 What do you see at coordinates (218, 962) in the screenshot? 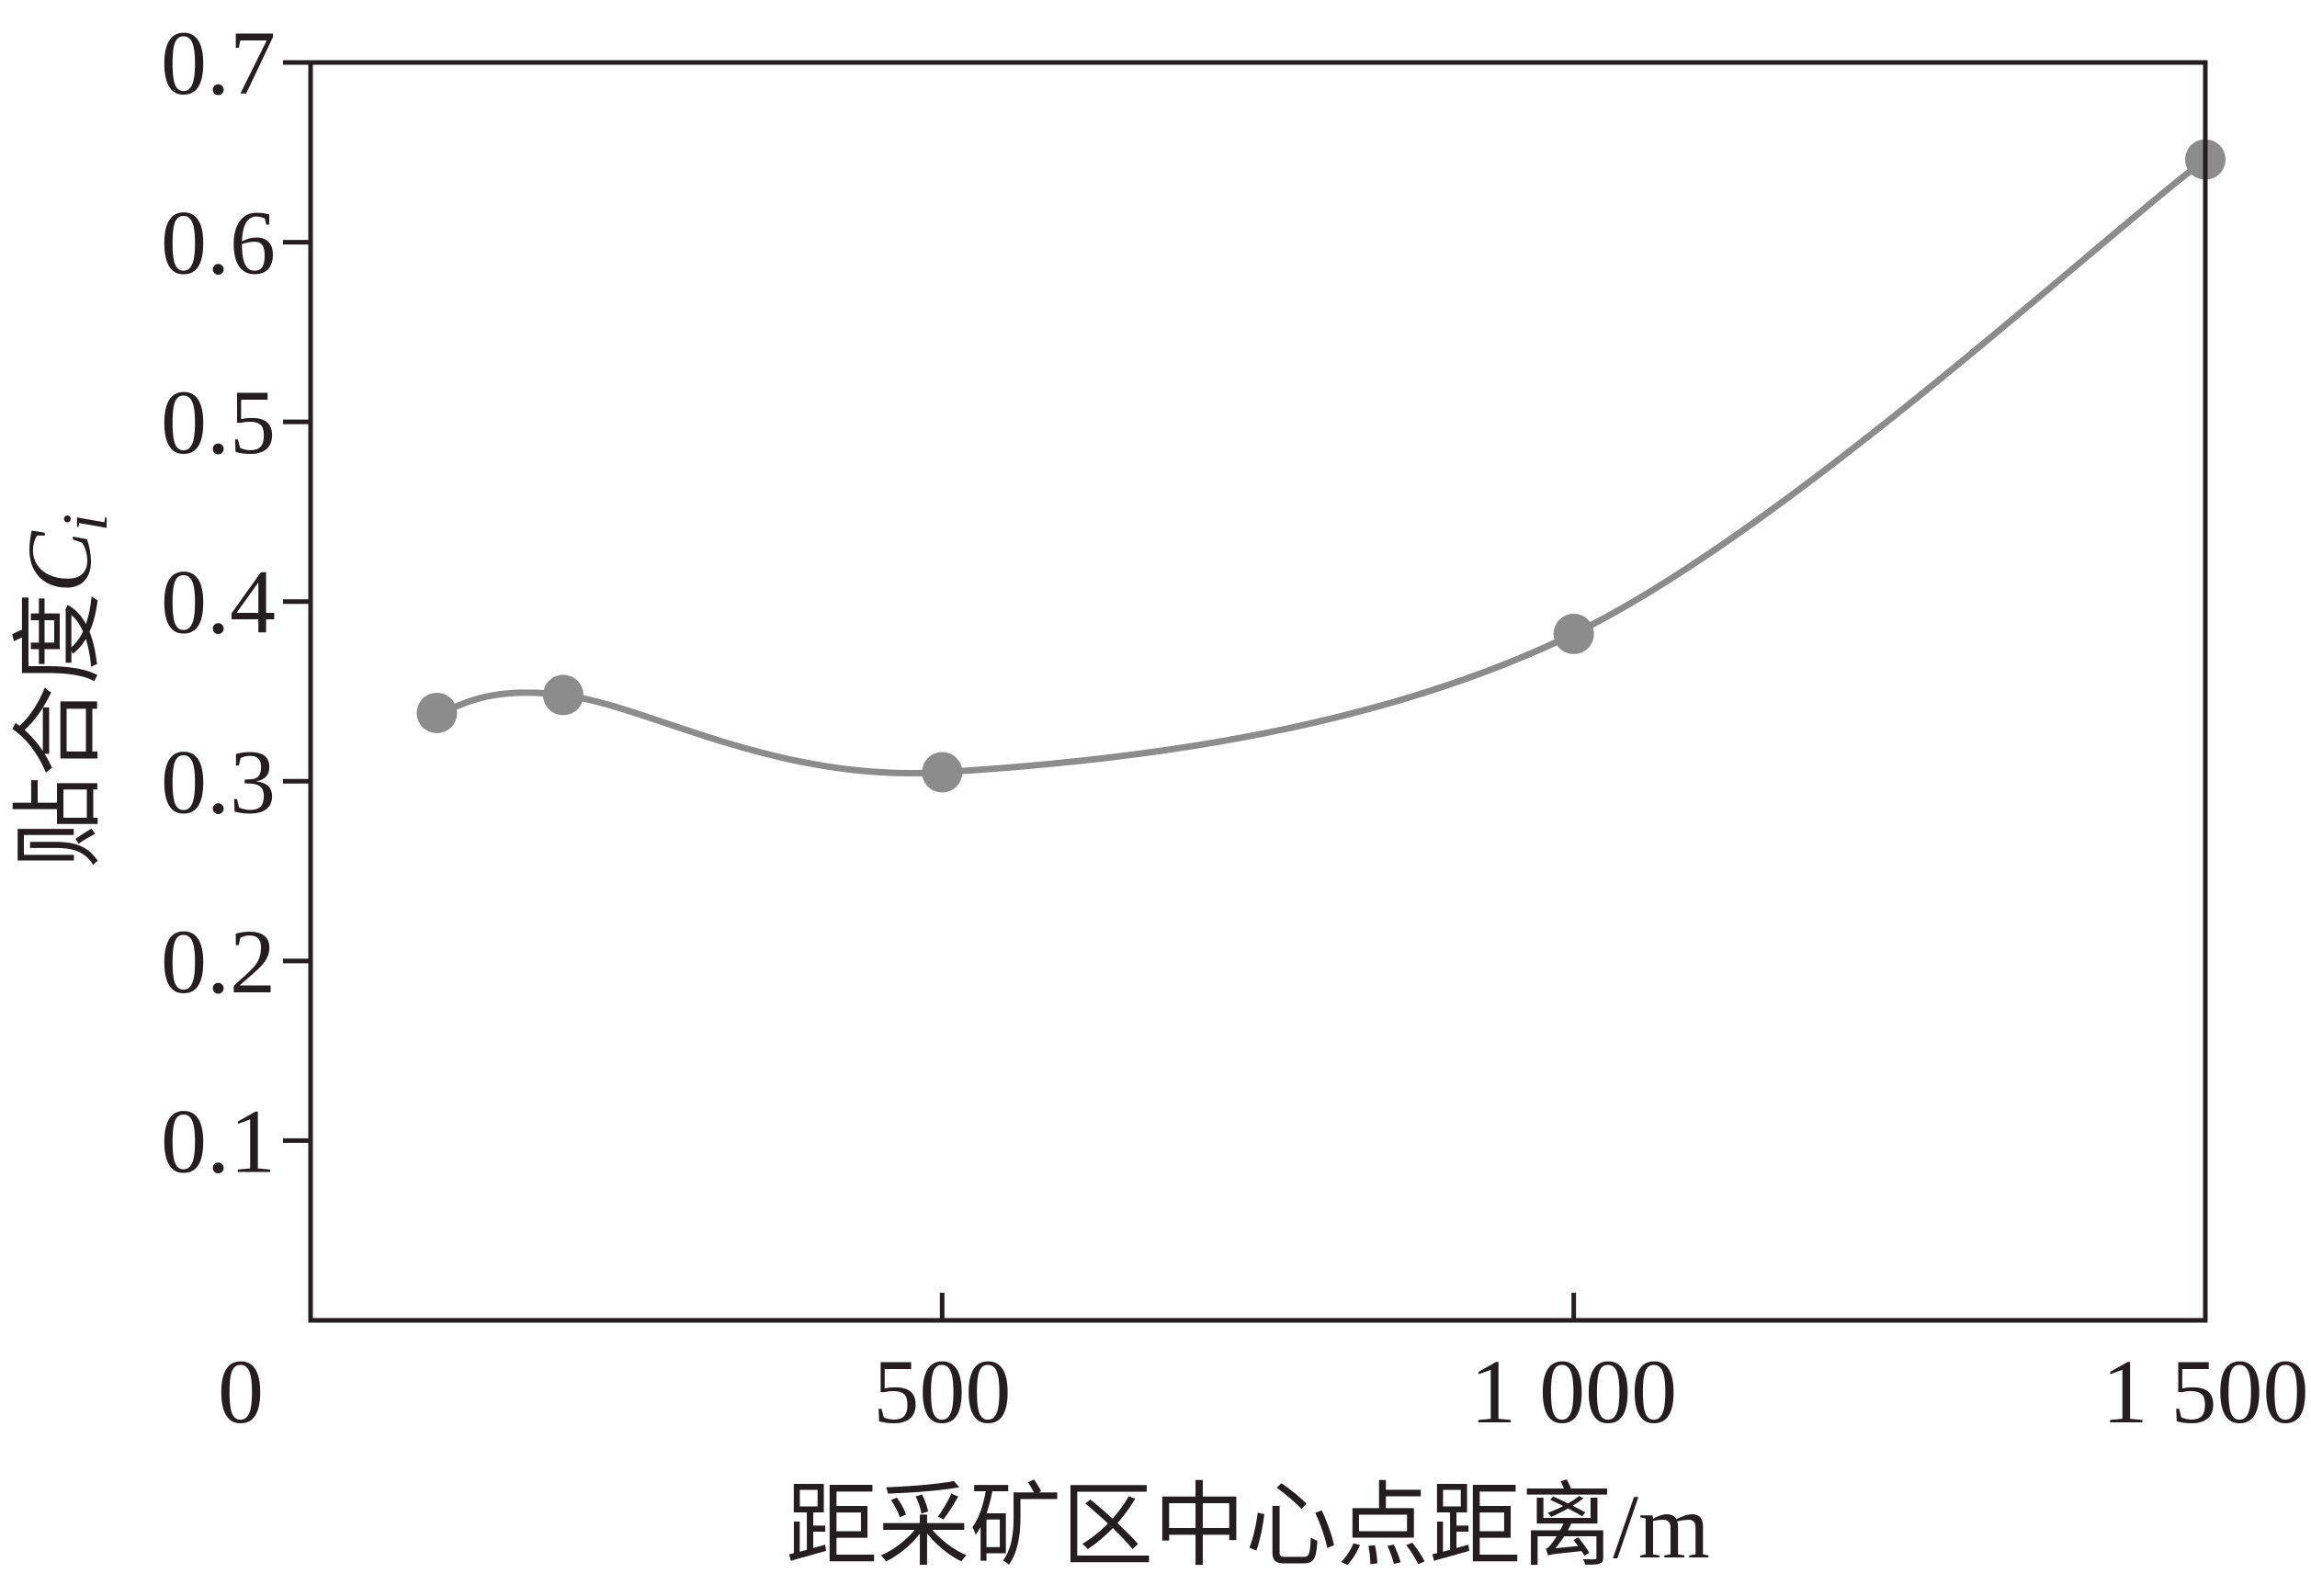
I see `y-tick-label: 0.2` at bounding box center [218, 962].